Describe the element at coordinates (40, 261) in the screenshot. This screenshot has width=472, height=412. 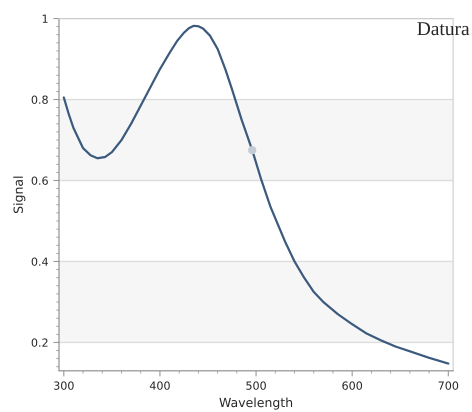
I see `y-tick-label: 0.4` at that location.